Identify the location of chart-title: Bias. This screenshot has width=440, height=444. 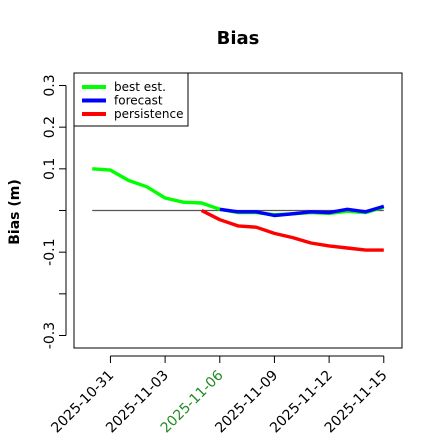
(238, 38).